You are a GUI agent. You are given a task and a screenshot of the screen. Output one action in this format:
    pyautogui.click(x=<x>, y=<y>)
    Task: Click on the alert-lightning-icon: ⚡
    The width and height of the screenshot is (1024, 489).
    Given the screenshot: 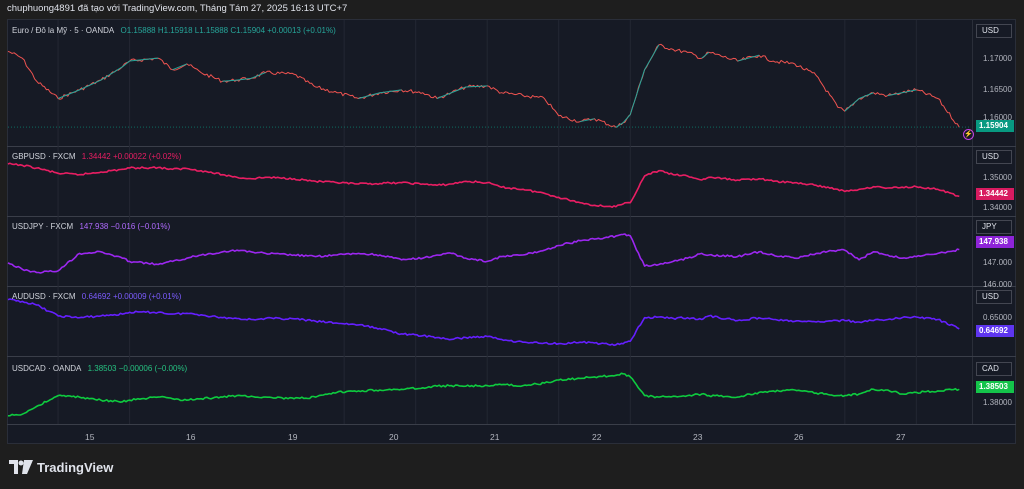 What is the action you would take?
    pyautogui.click(x=968, y=134)
    